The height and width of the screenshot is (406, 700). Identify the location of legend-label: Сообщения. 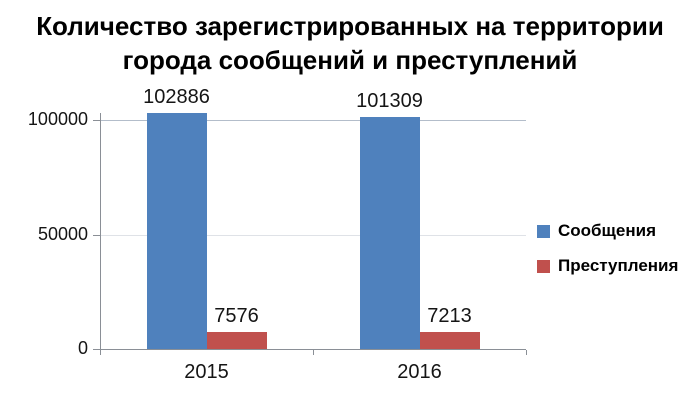
(607, 230).